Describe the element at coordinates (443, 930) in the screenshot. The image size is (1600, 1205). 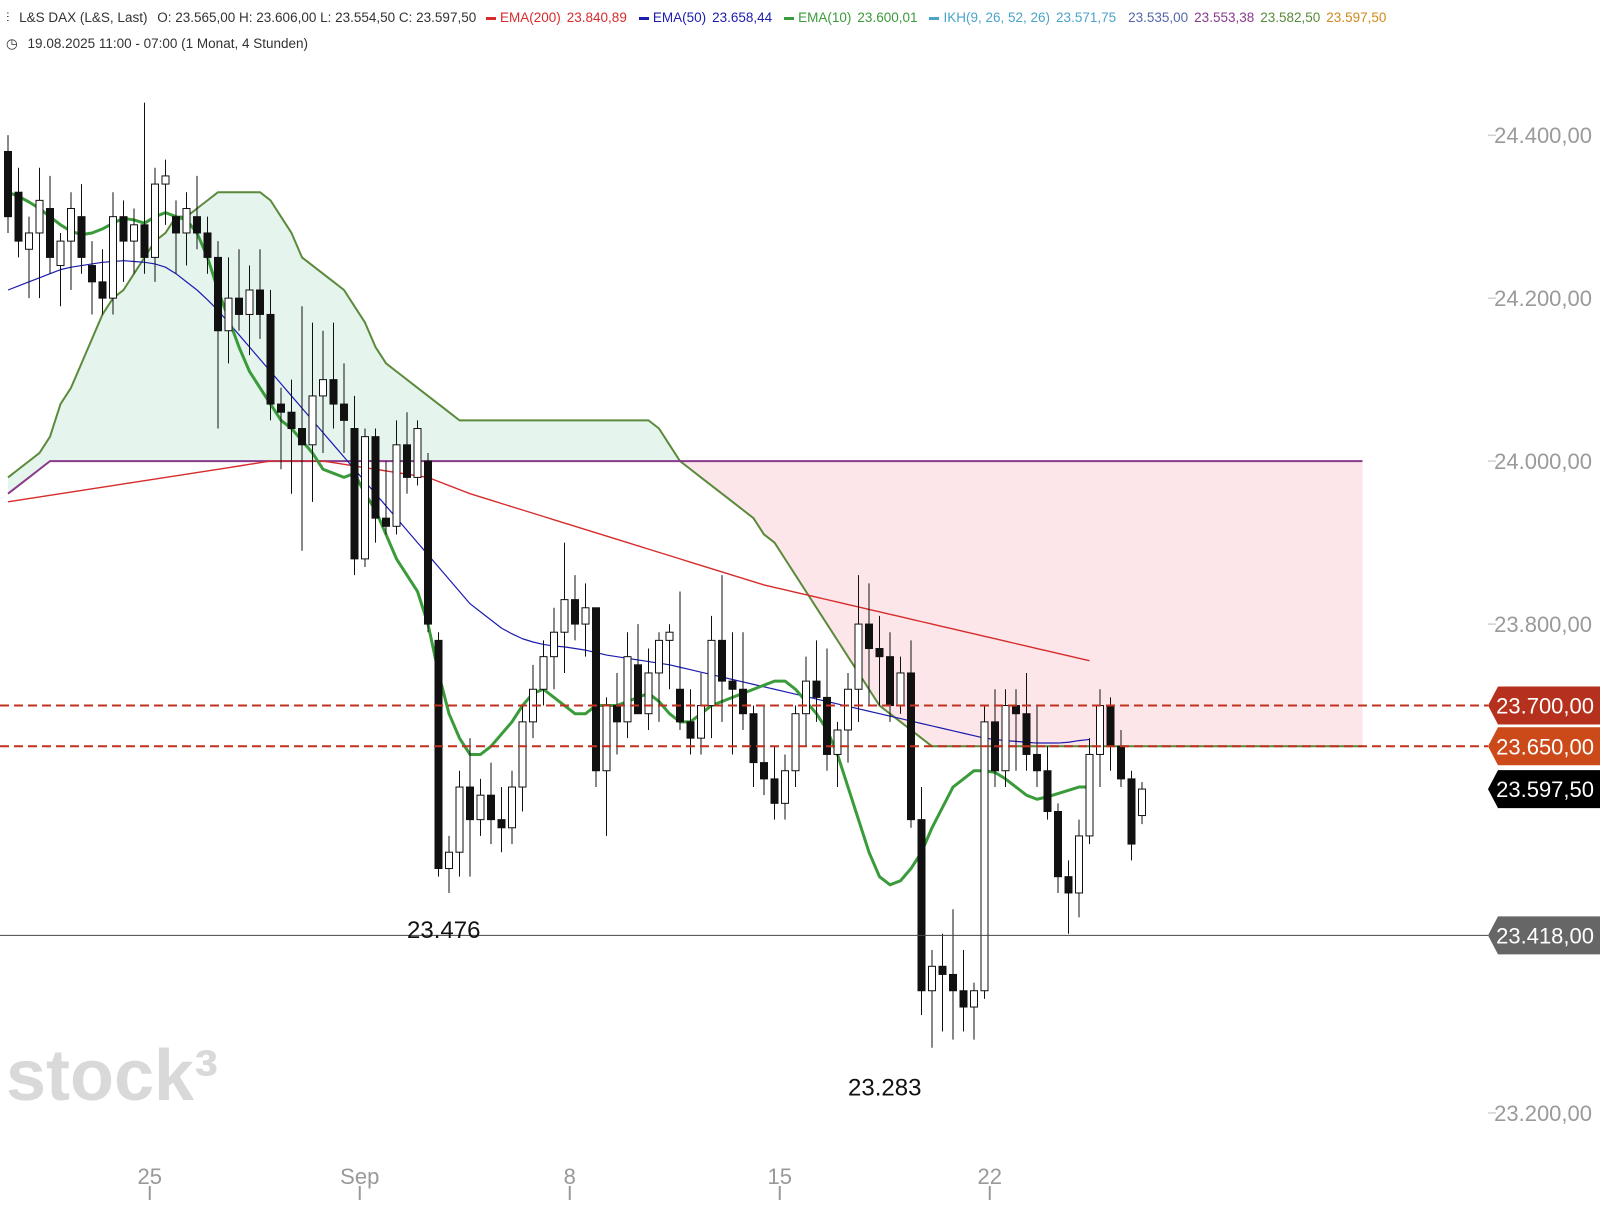
I see `low-annotation: 23.476` at that location.